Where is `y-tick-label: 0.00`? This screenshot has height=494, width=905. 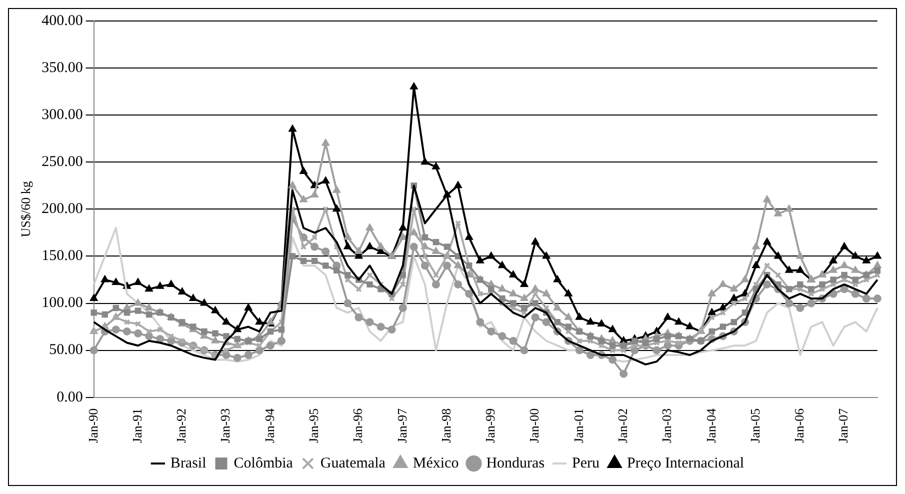 y-tick-label: 0.00 is located at coordinates (69, 397).